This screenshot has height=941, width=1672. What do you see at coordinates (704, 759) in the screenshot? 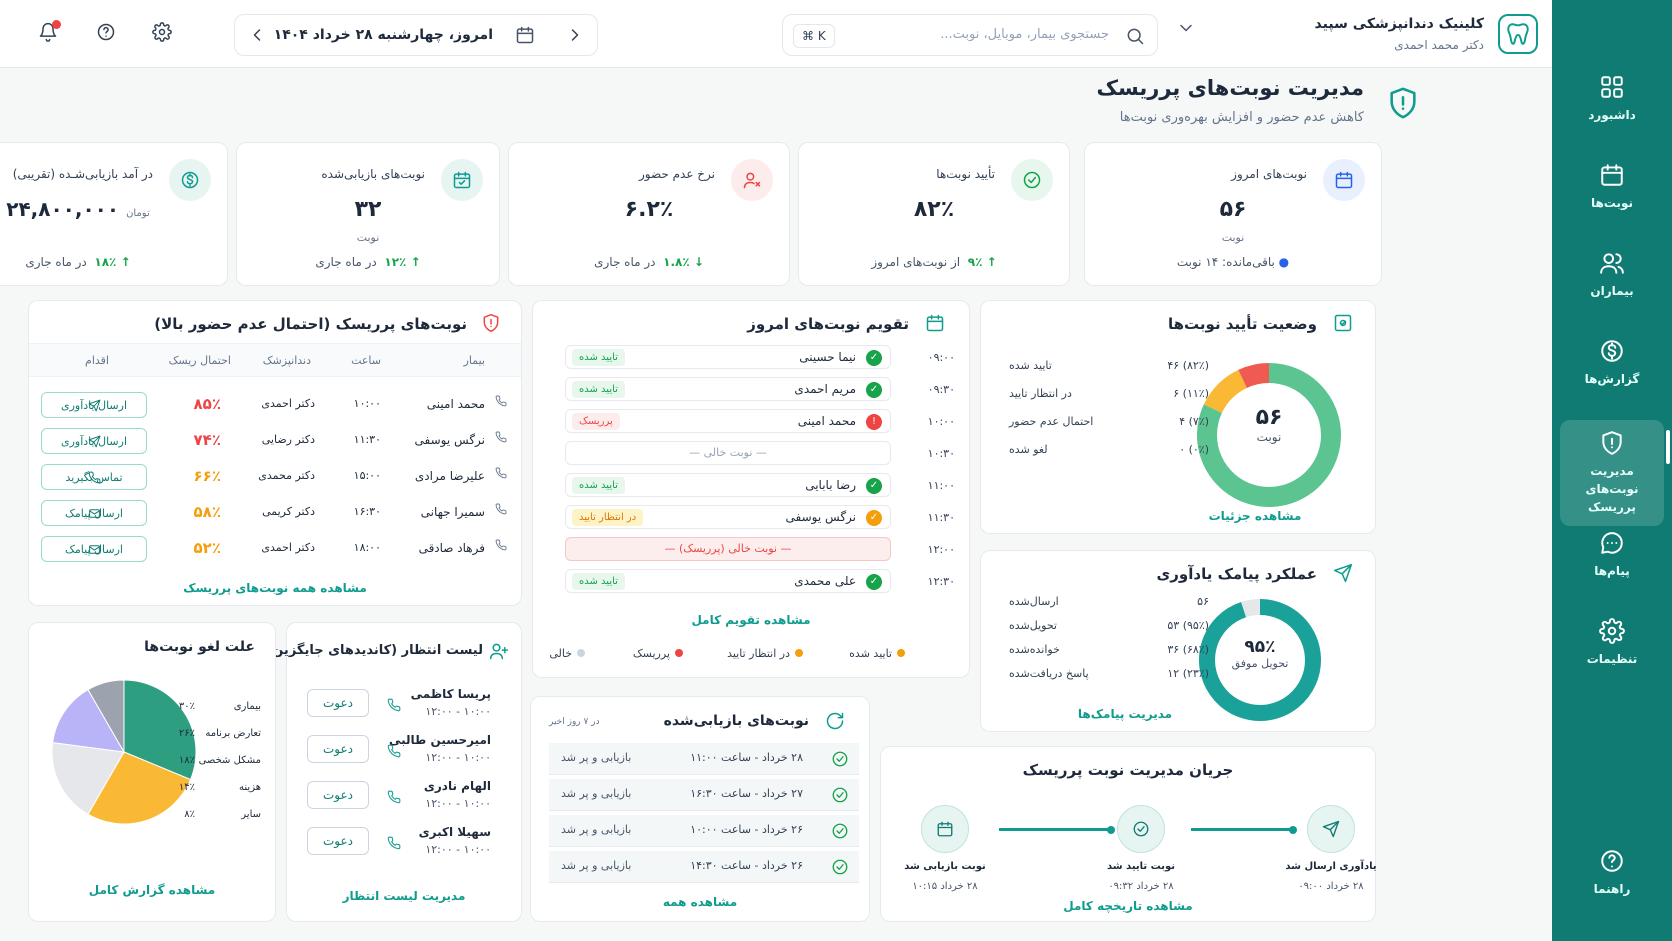
I see `recovered-row: ۲۸ خرداد - ساعت ۱۱:۰۰ بازیابی و پر شد` at bounding box center [704, 759].